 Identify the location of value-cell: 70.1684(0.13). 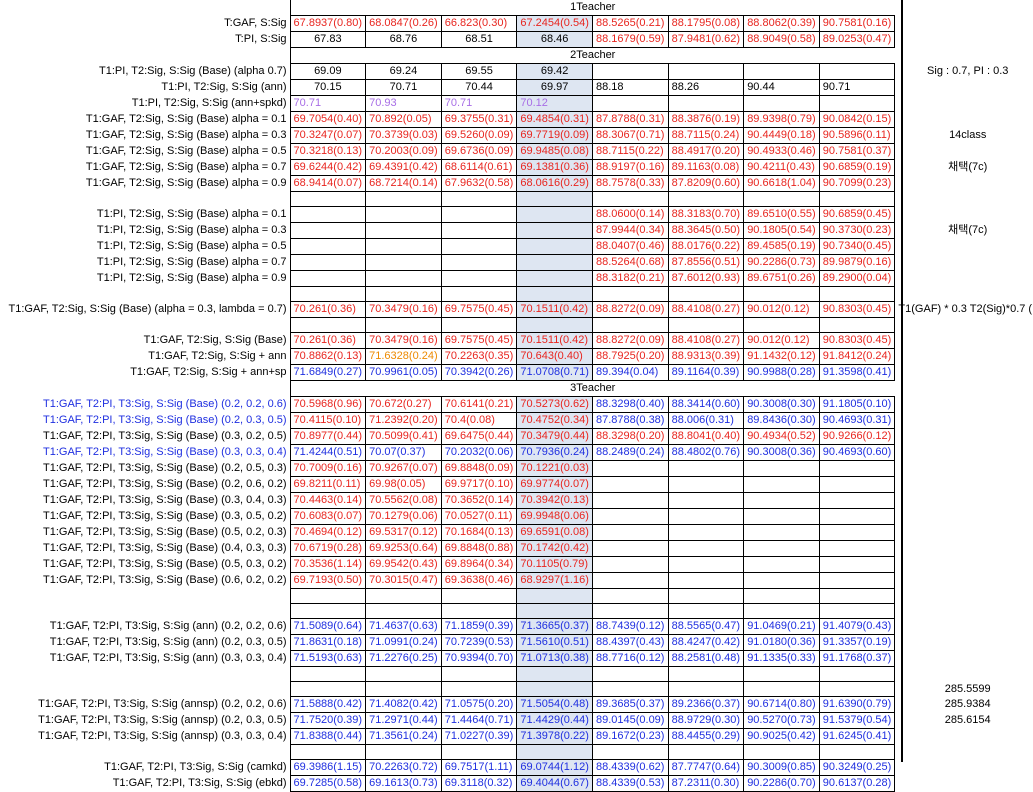
(479, 532).